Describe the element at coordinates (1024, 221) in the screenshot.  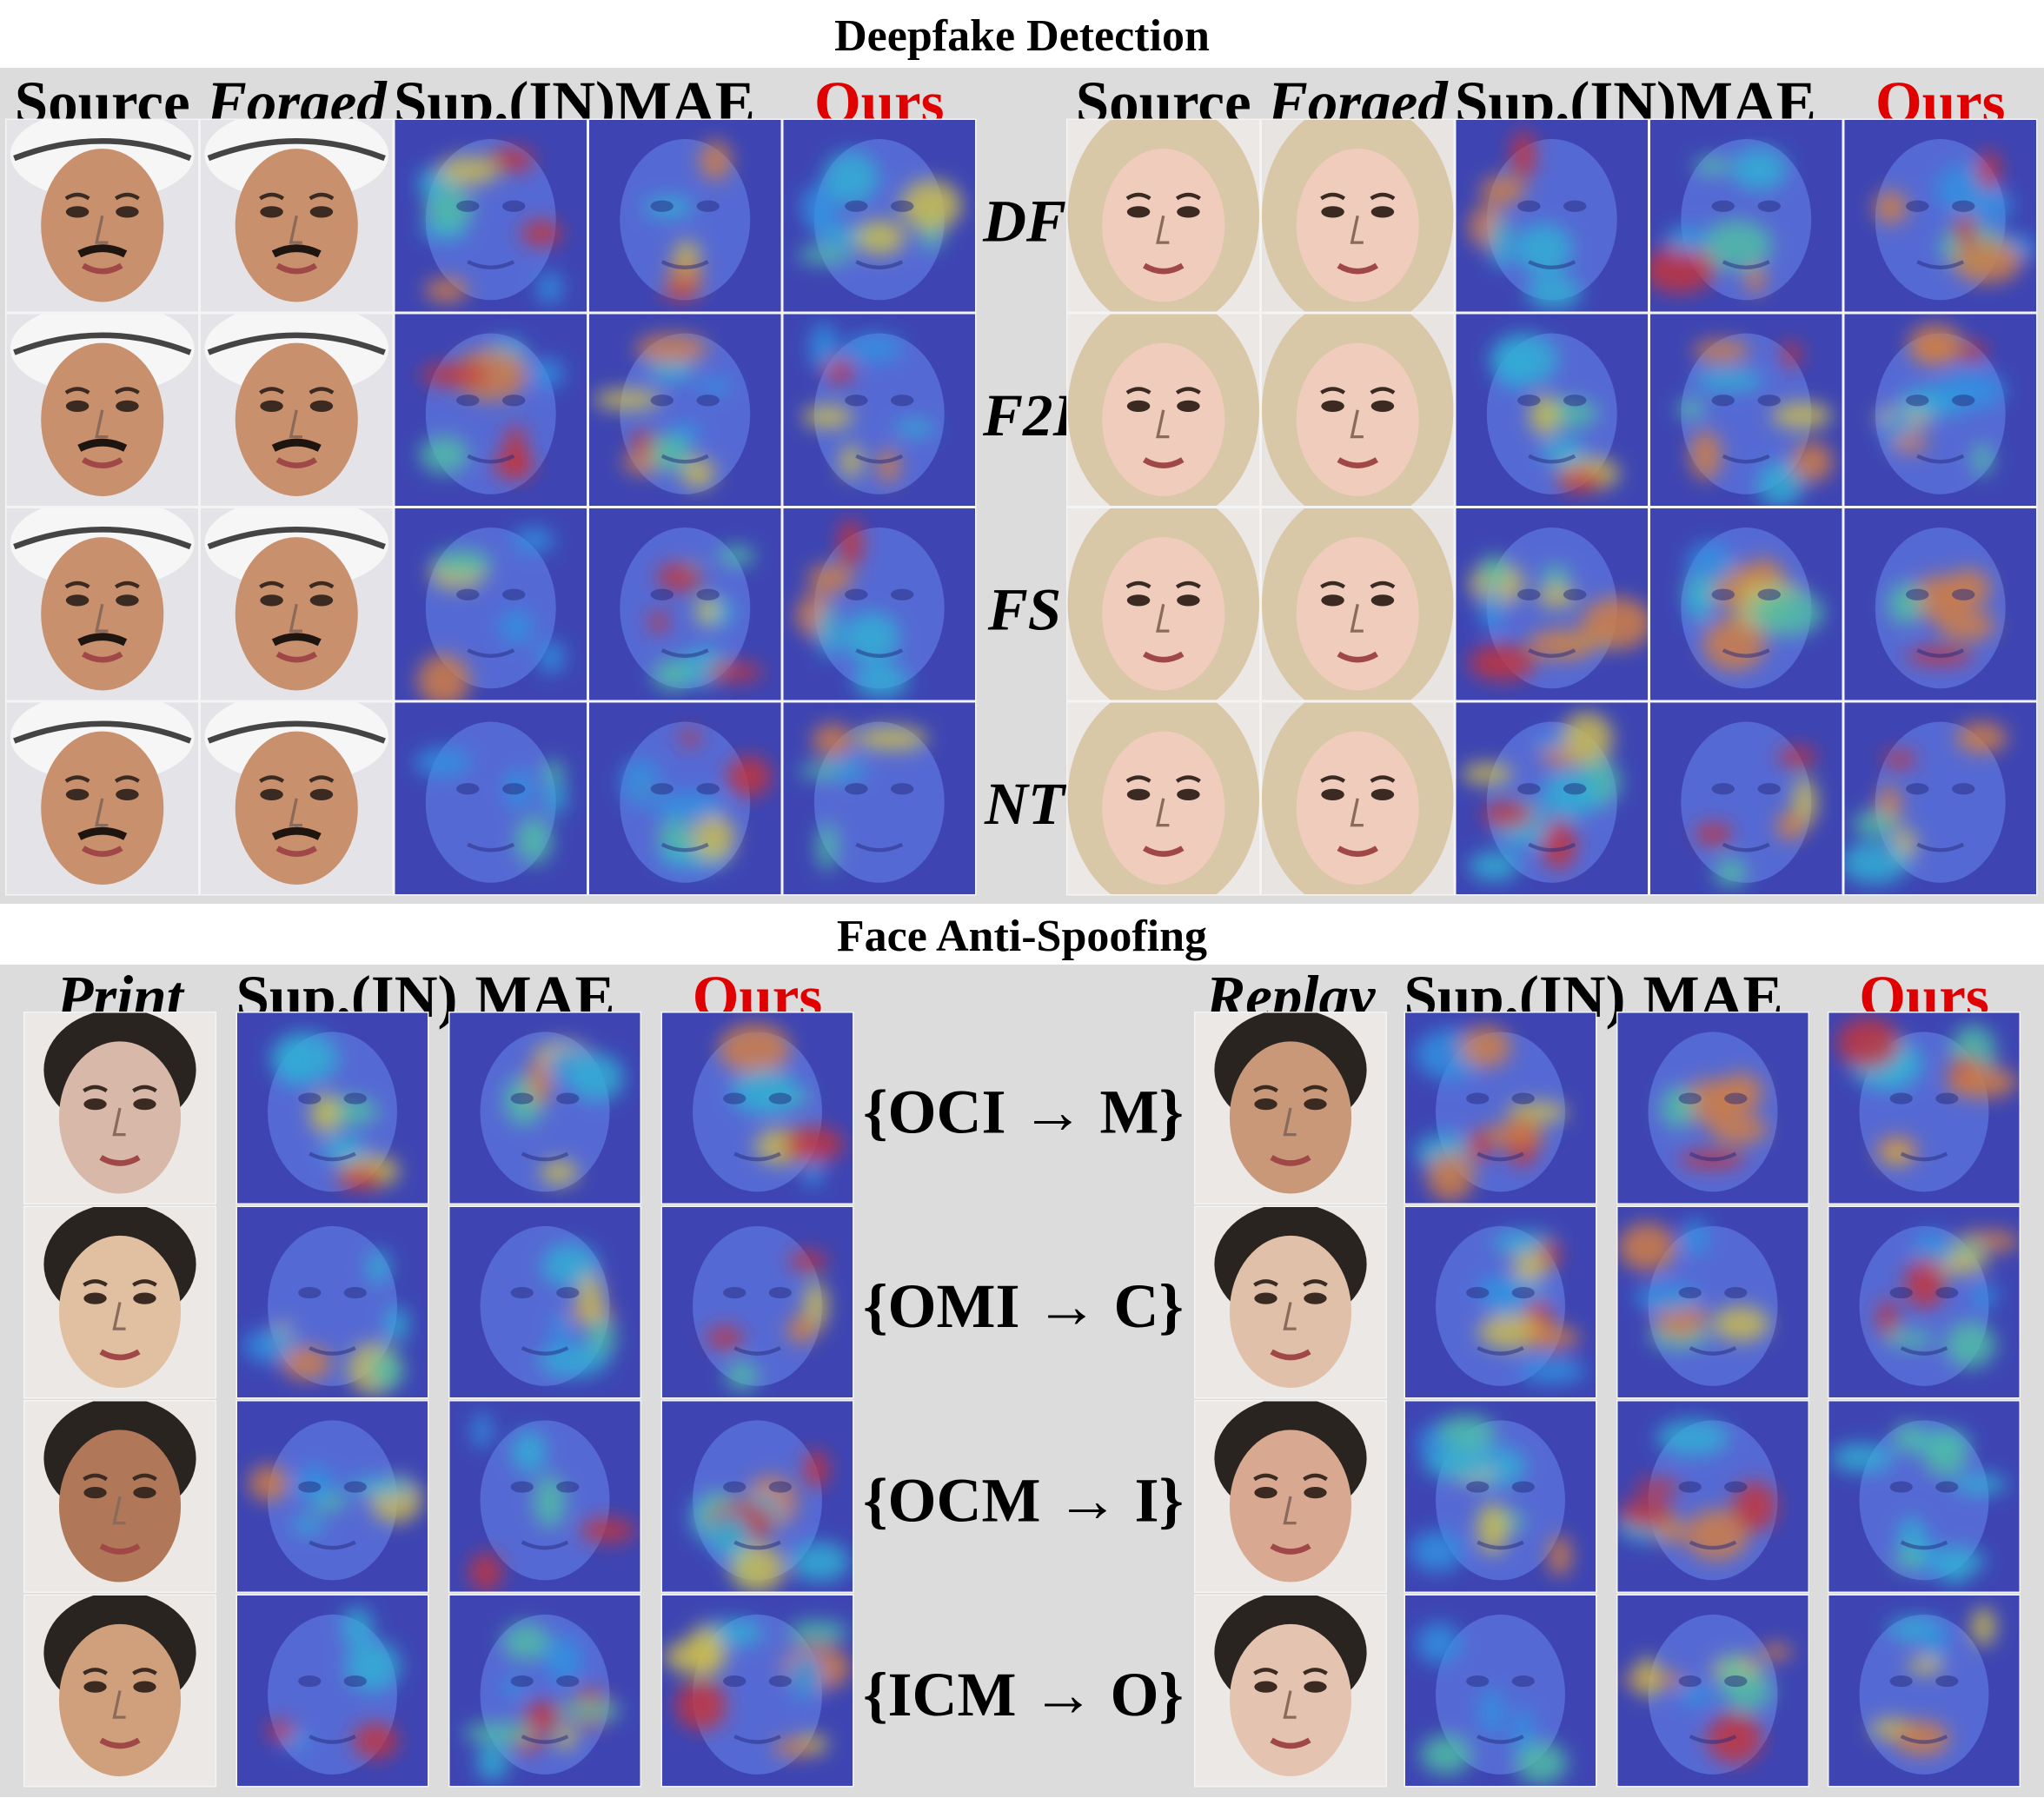
I see `deepfake-row-label-0: DF` at that location.